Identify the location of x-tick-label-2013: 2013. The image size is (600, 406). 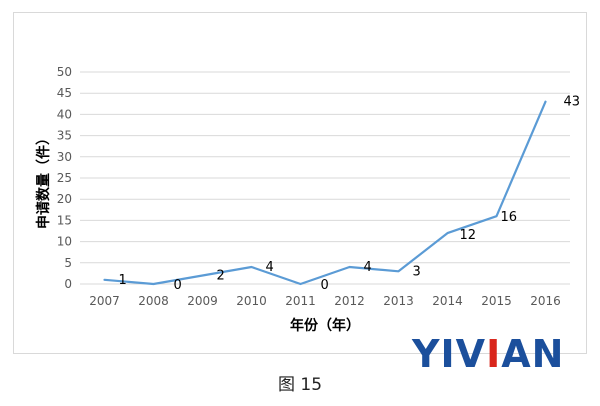
(398, 301).